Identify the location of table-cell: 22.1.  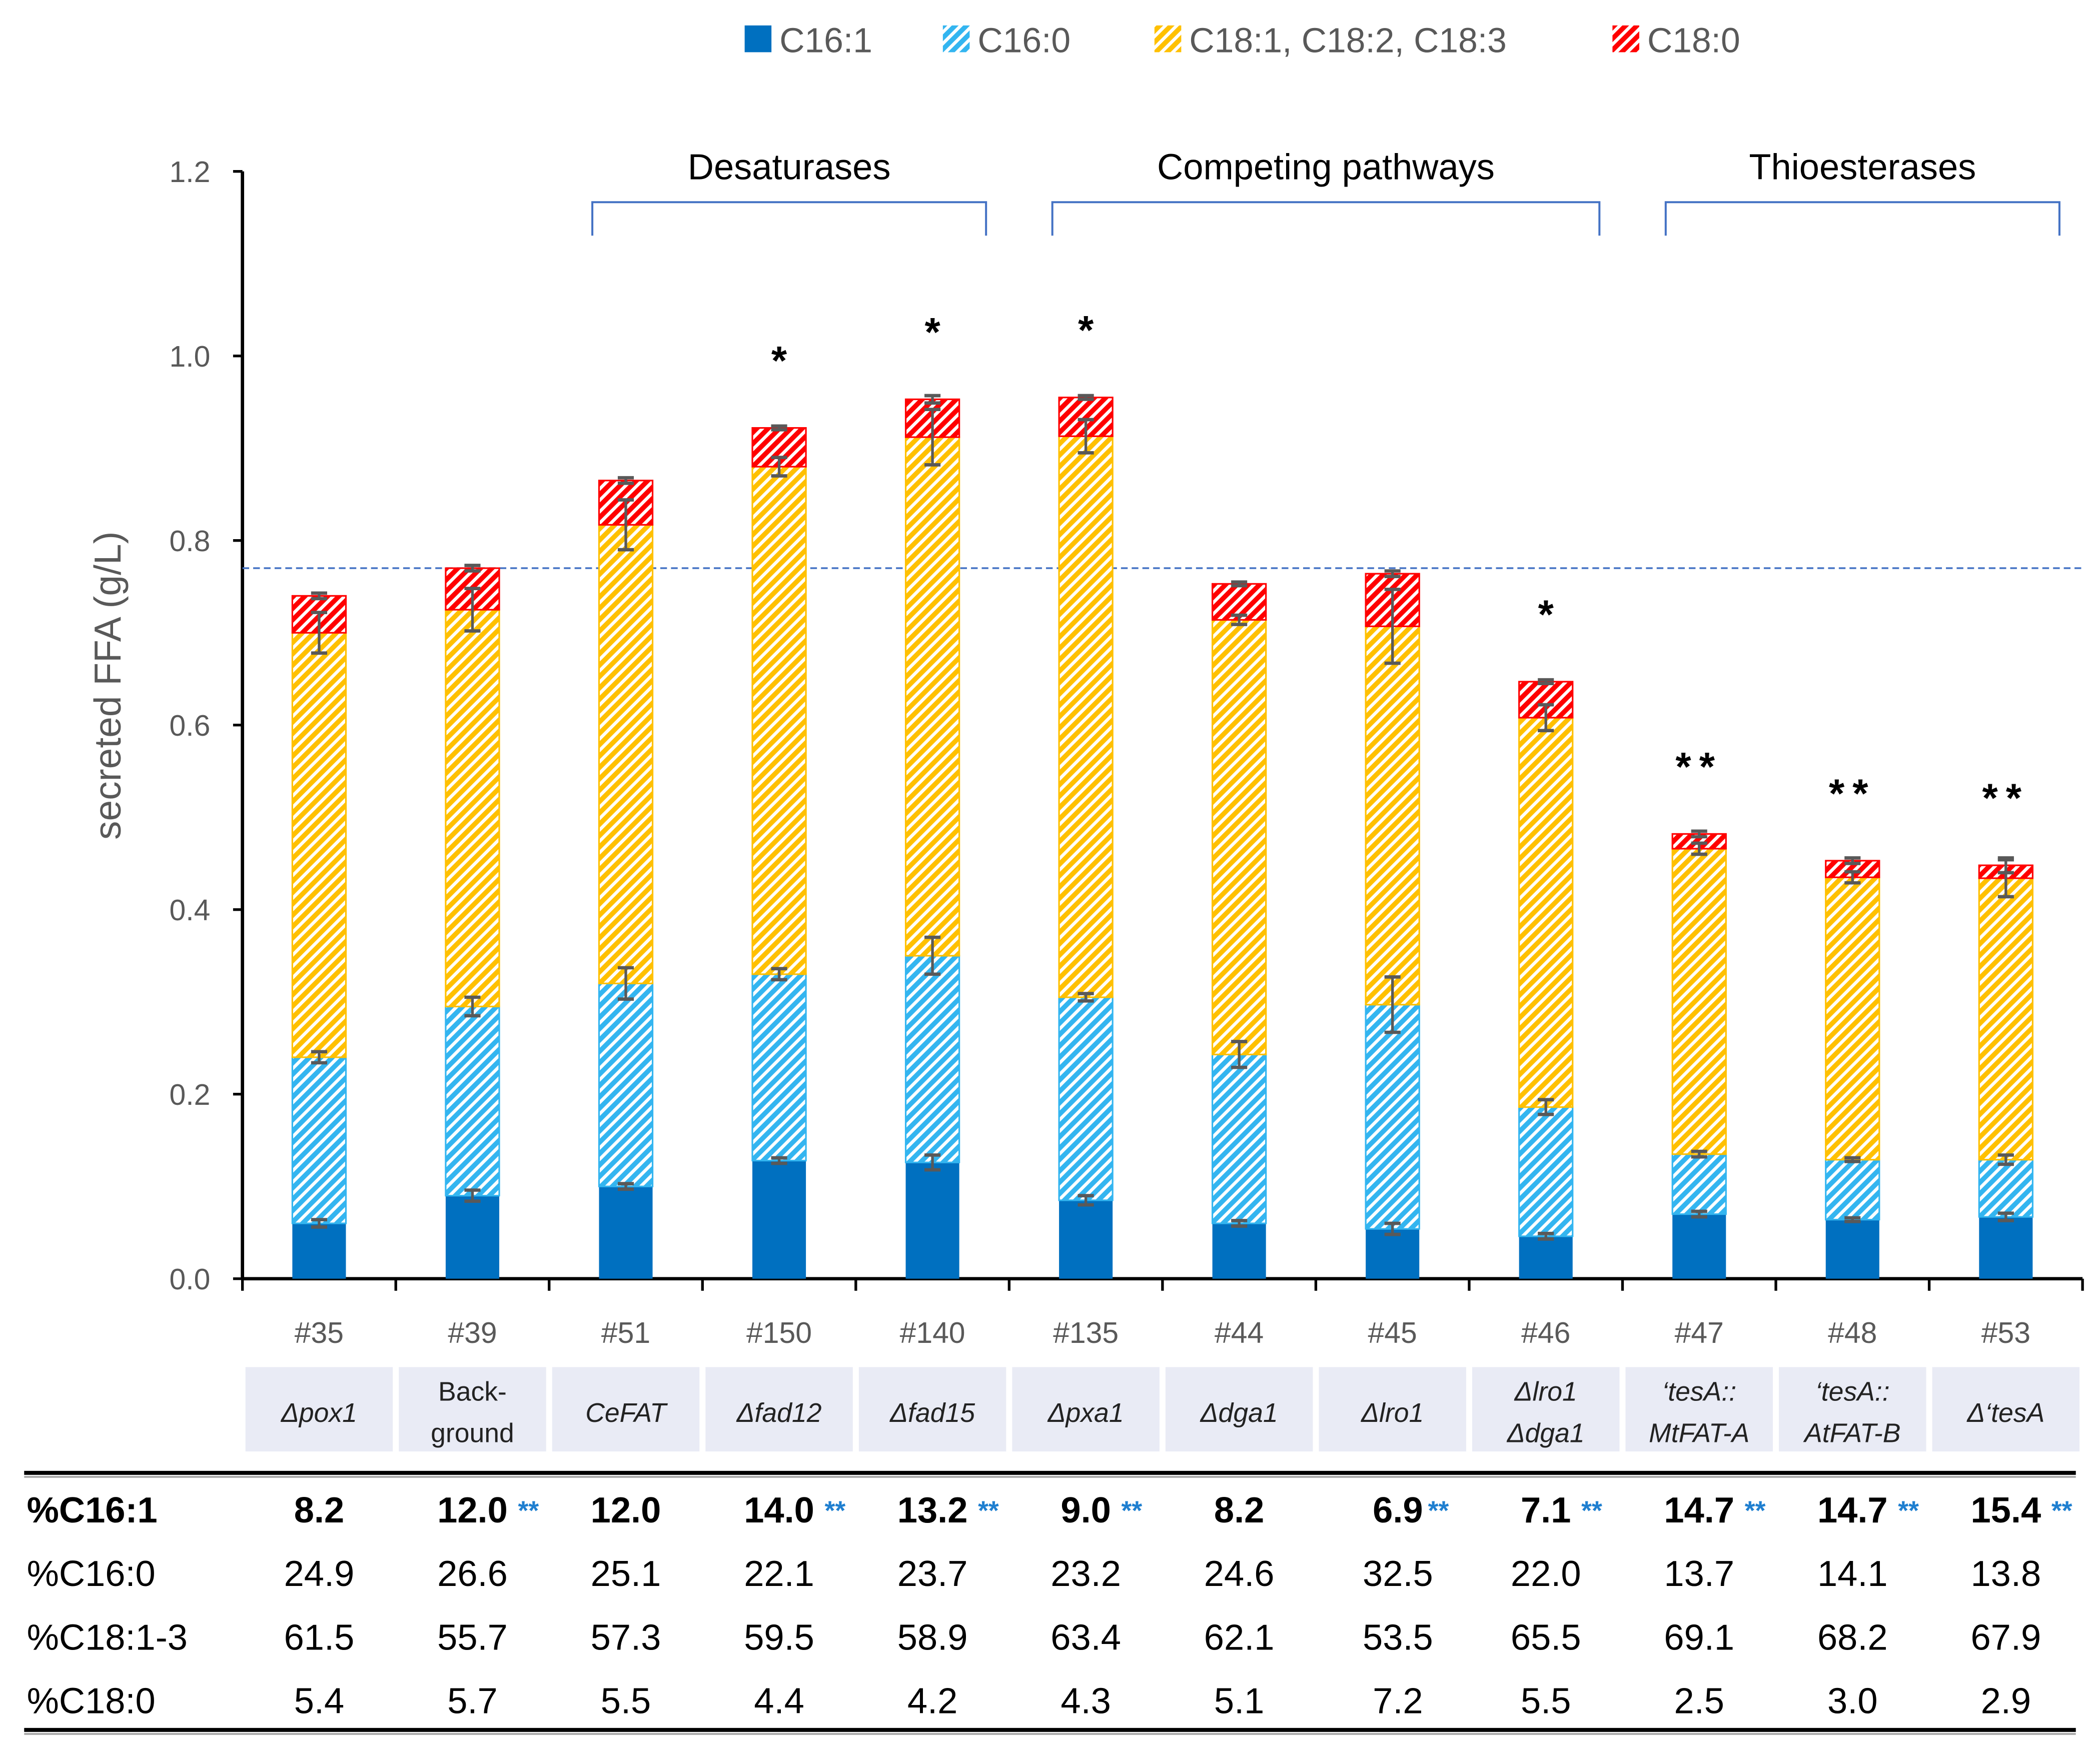
(779, 1574).